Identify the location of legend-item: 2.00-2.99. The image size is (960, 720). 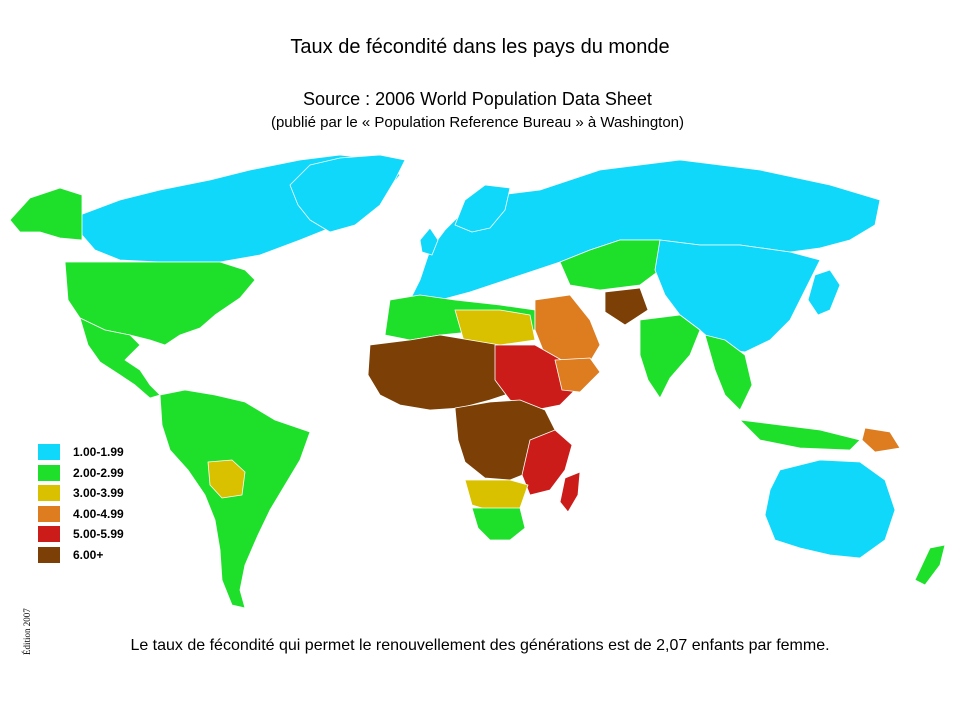
(81, 473).